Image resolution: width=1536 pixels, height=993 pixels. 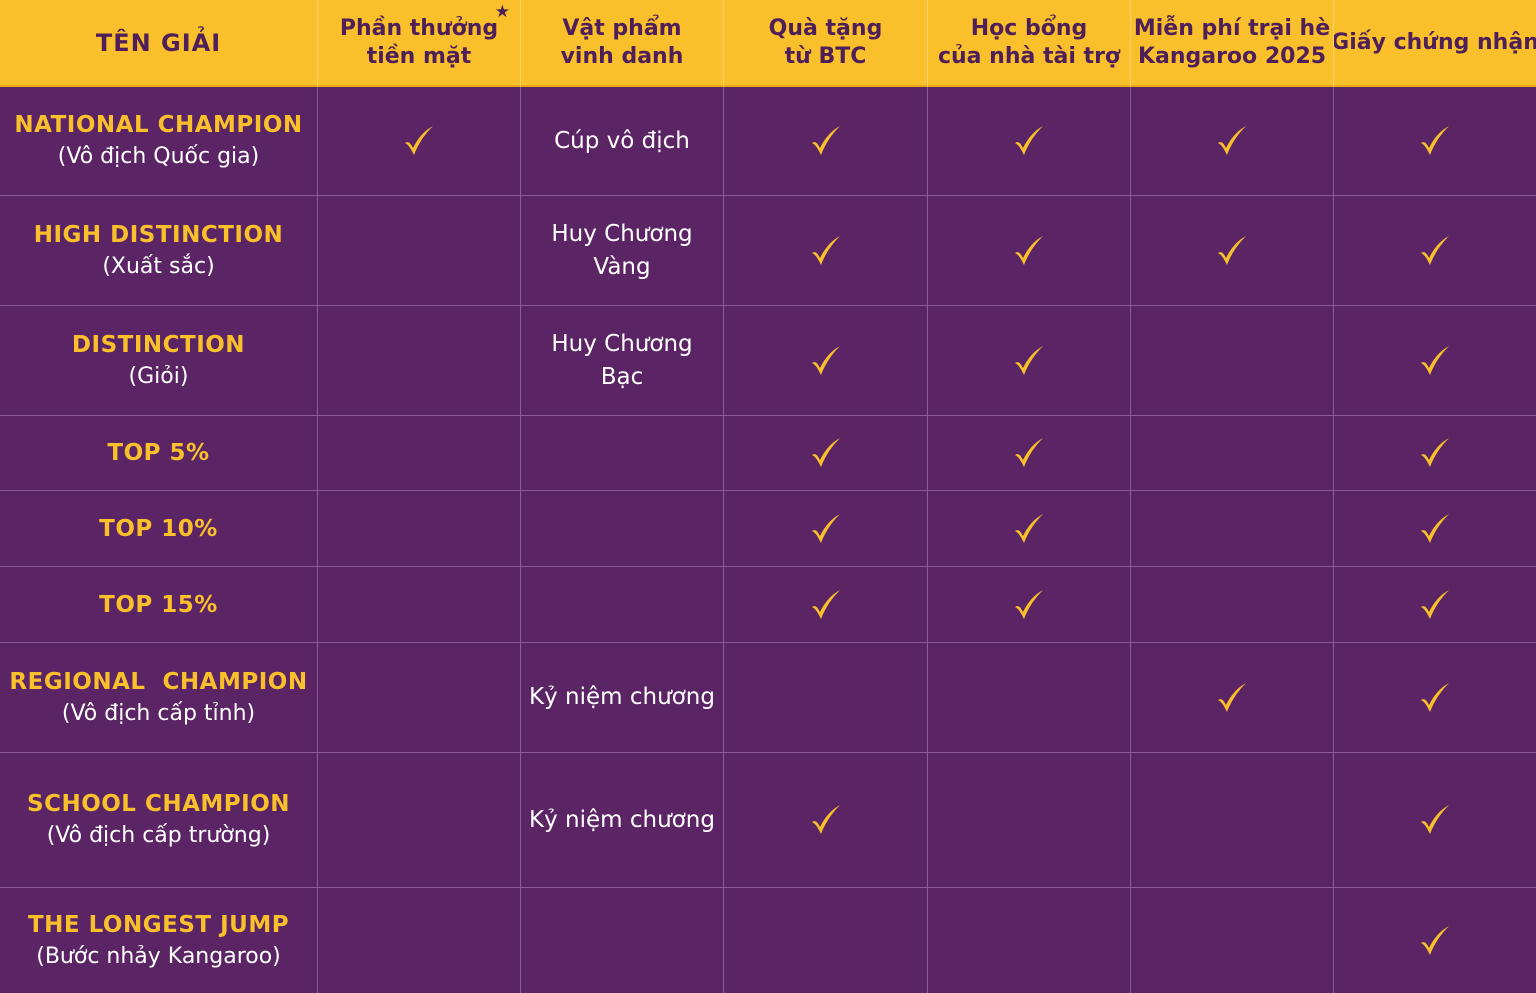 I want to click on header-honor-item: Vật phẩm vinh danh, so click(x=622, y=43).